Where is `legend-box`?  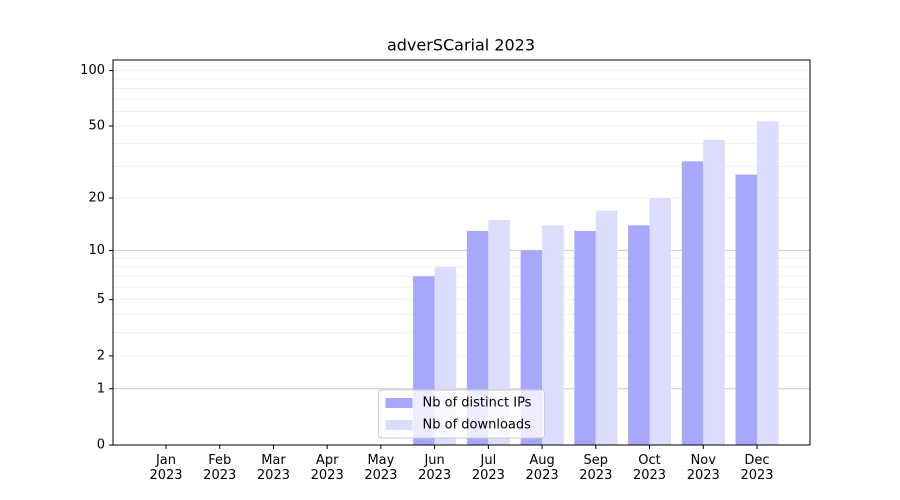
legend-box is located at coordinates (461, 414).